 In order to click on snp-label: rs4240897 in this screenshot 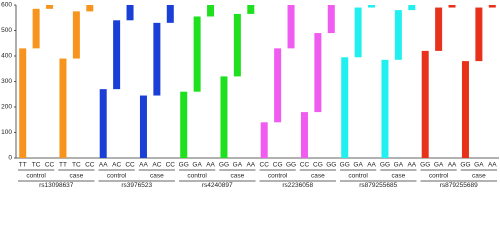, I will do `click(217, 185)`.